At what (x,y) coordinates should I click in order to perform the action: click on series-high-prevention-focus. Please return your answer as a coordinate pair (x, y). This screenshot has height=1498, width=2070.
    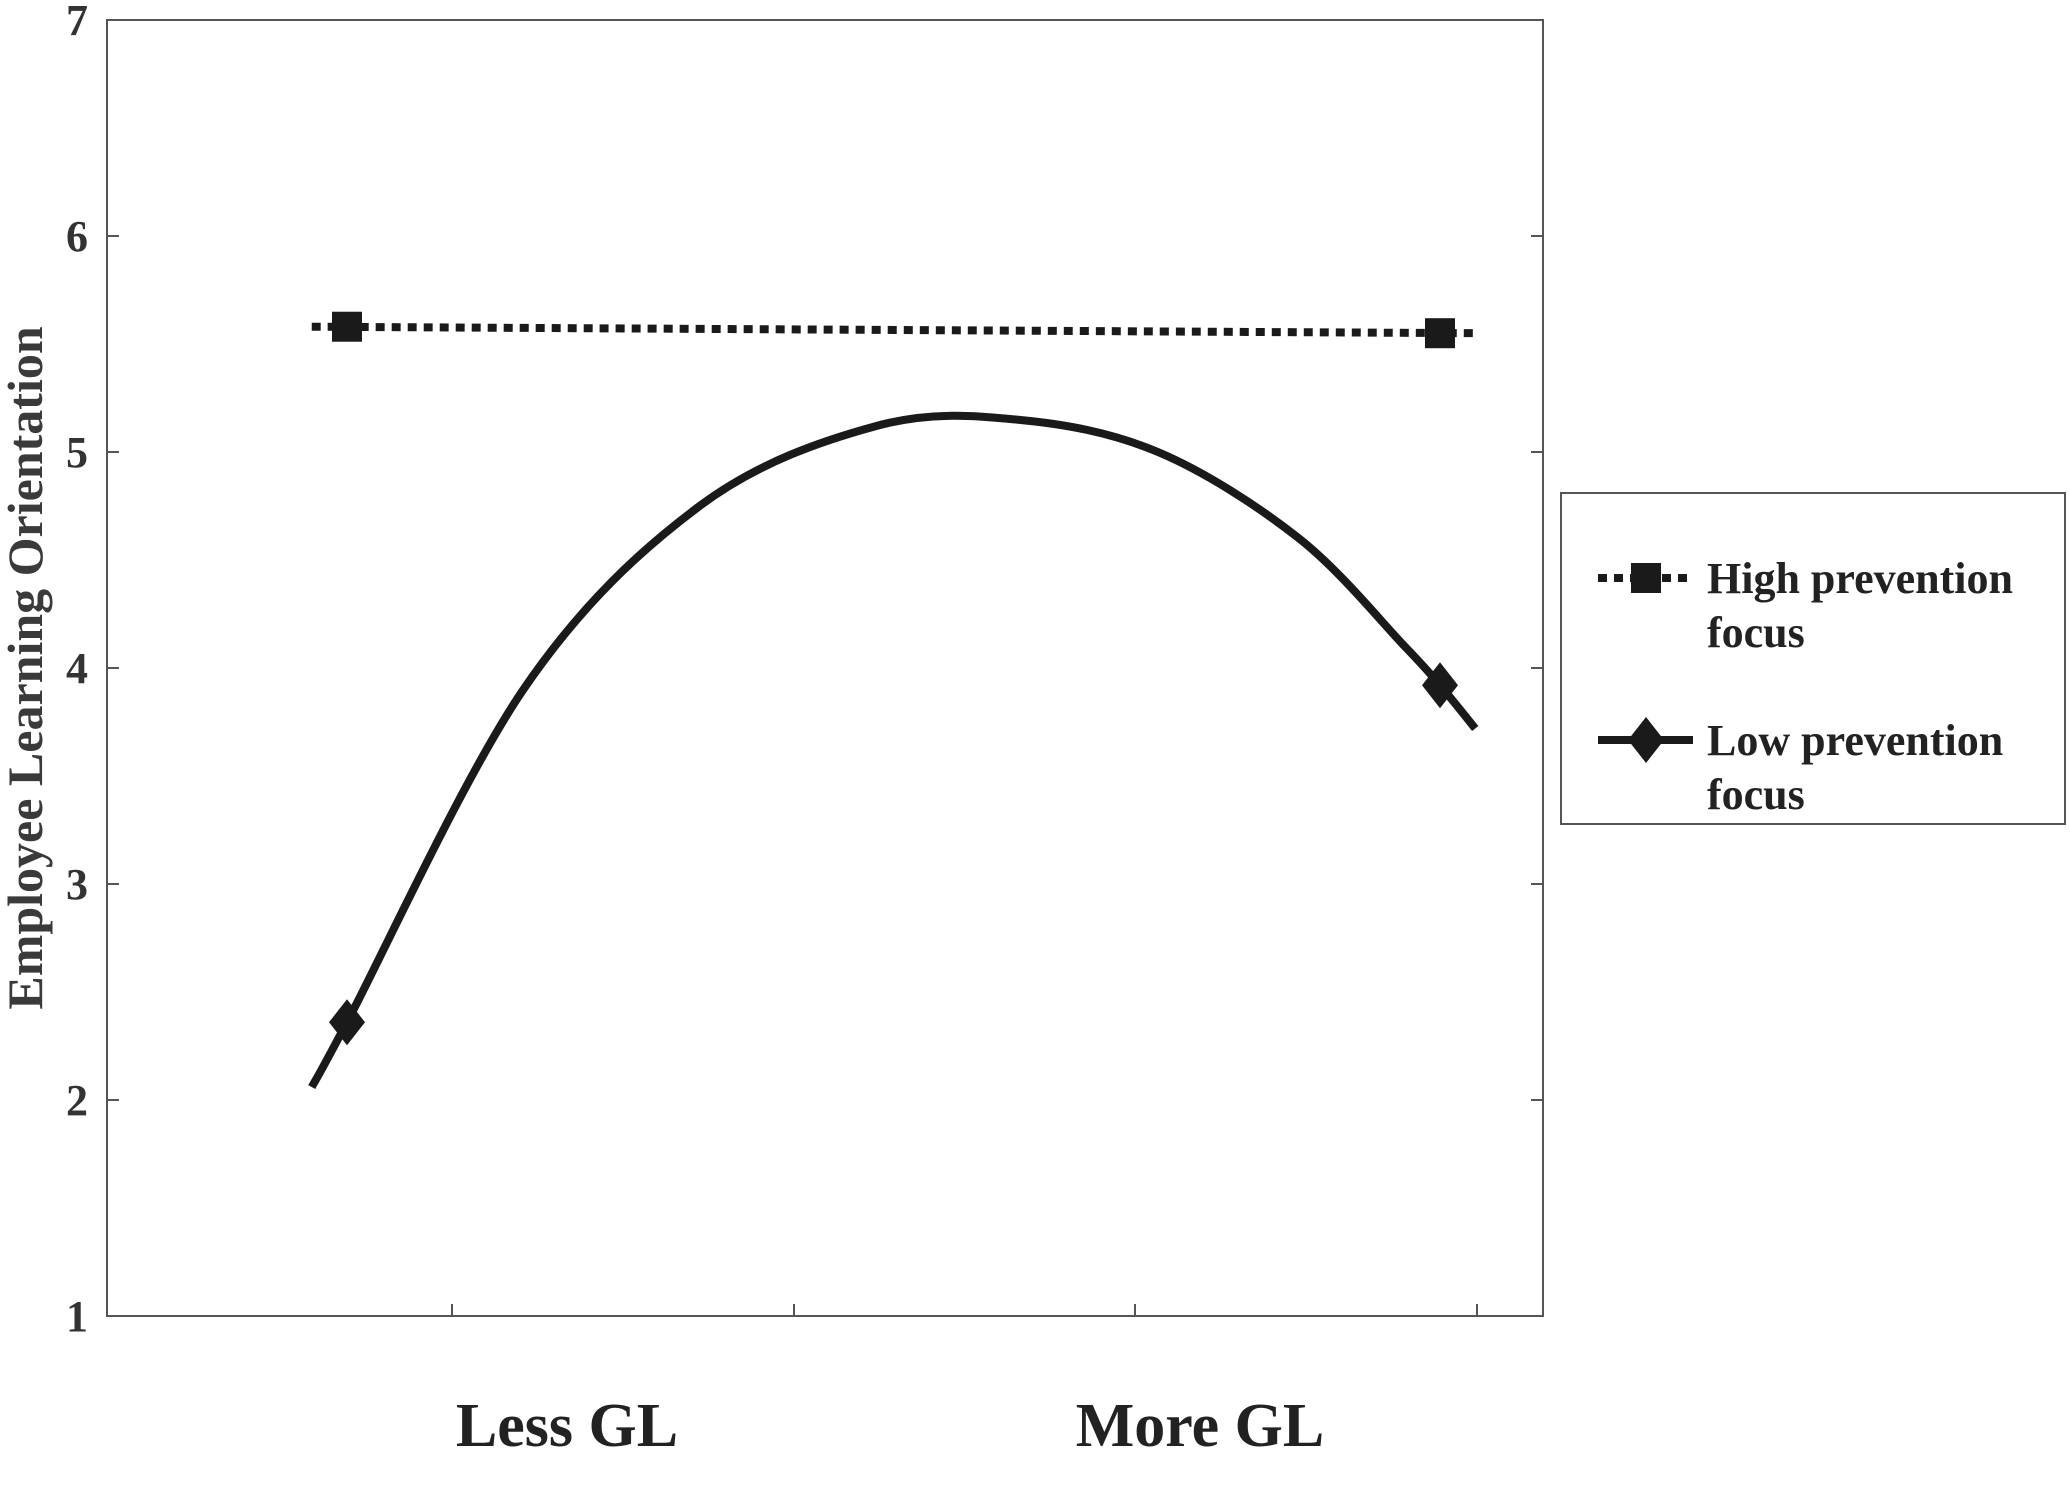
    Looking at the image, I should click on (893, 330).